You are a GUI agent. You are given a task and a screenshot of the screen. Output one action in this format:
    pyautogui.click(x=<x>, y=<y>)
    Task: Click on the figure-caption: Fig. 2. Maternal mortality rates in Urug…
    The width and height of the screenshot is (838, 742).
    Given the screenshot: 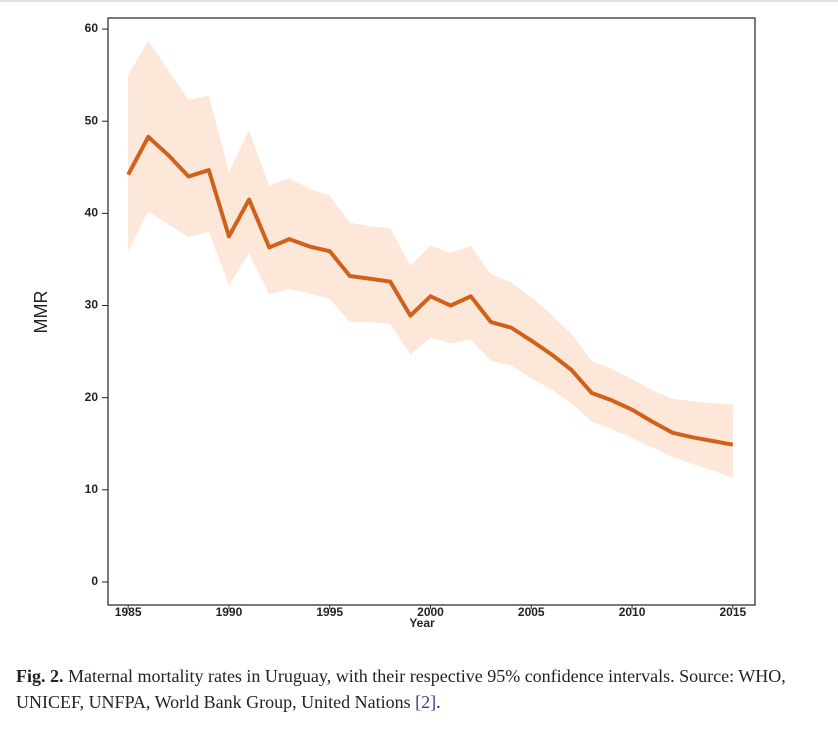 What is the action you would take?
    pyautogui.click(x=416, y=689)
    